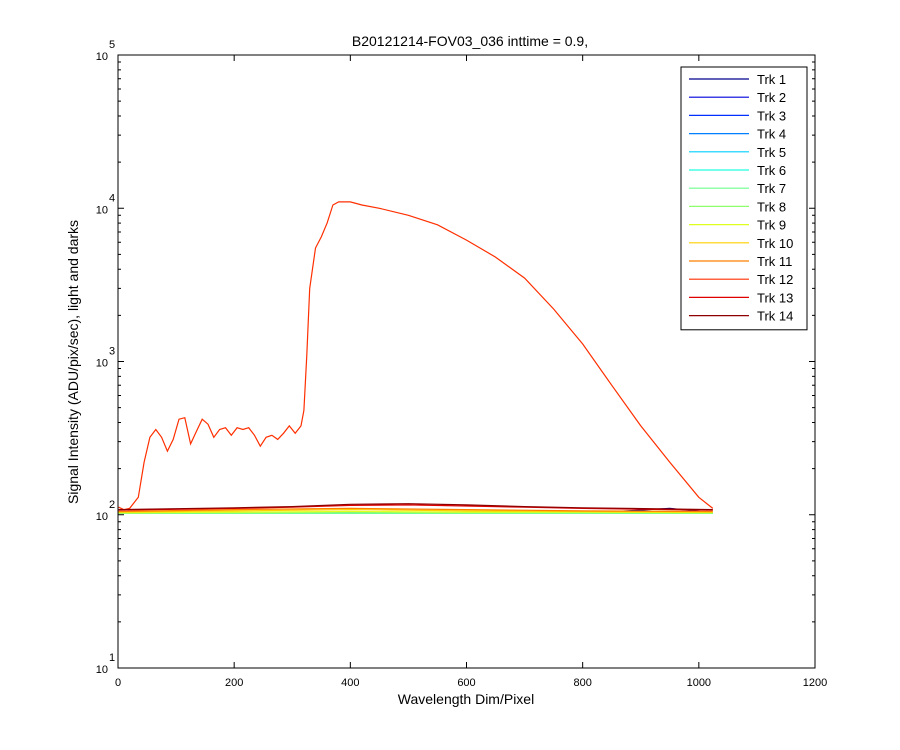 This screenshot has height=750, width=900. Describe the element at coordinates (582, 683) in the screenshot. I see `x-tick-label: 800` at that location.